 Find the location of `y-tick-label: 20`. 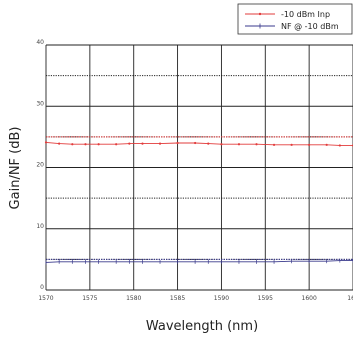

y-tick-label: 20 is located at coordinates (40, 165).